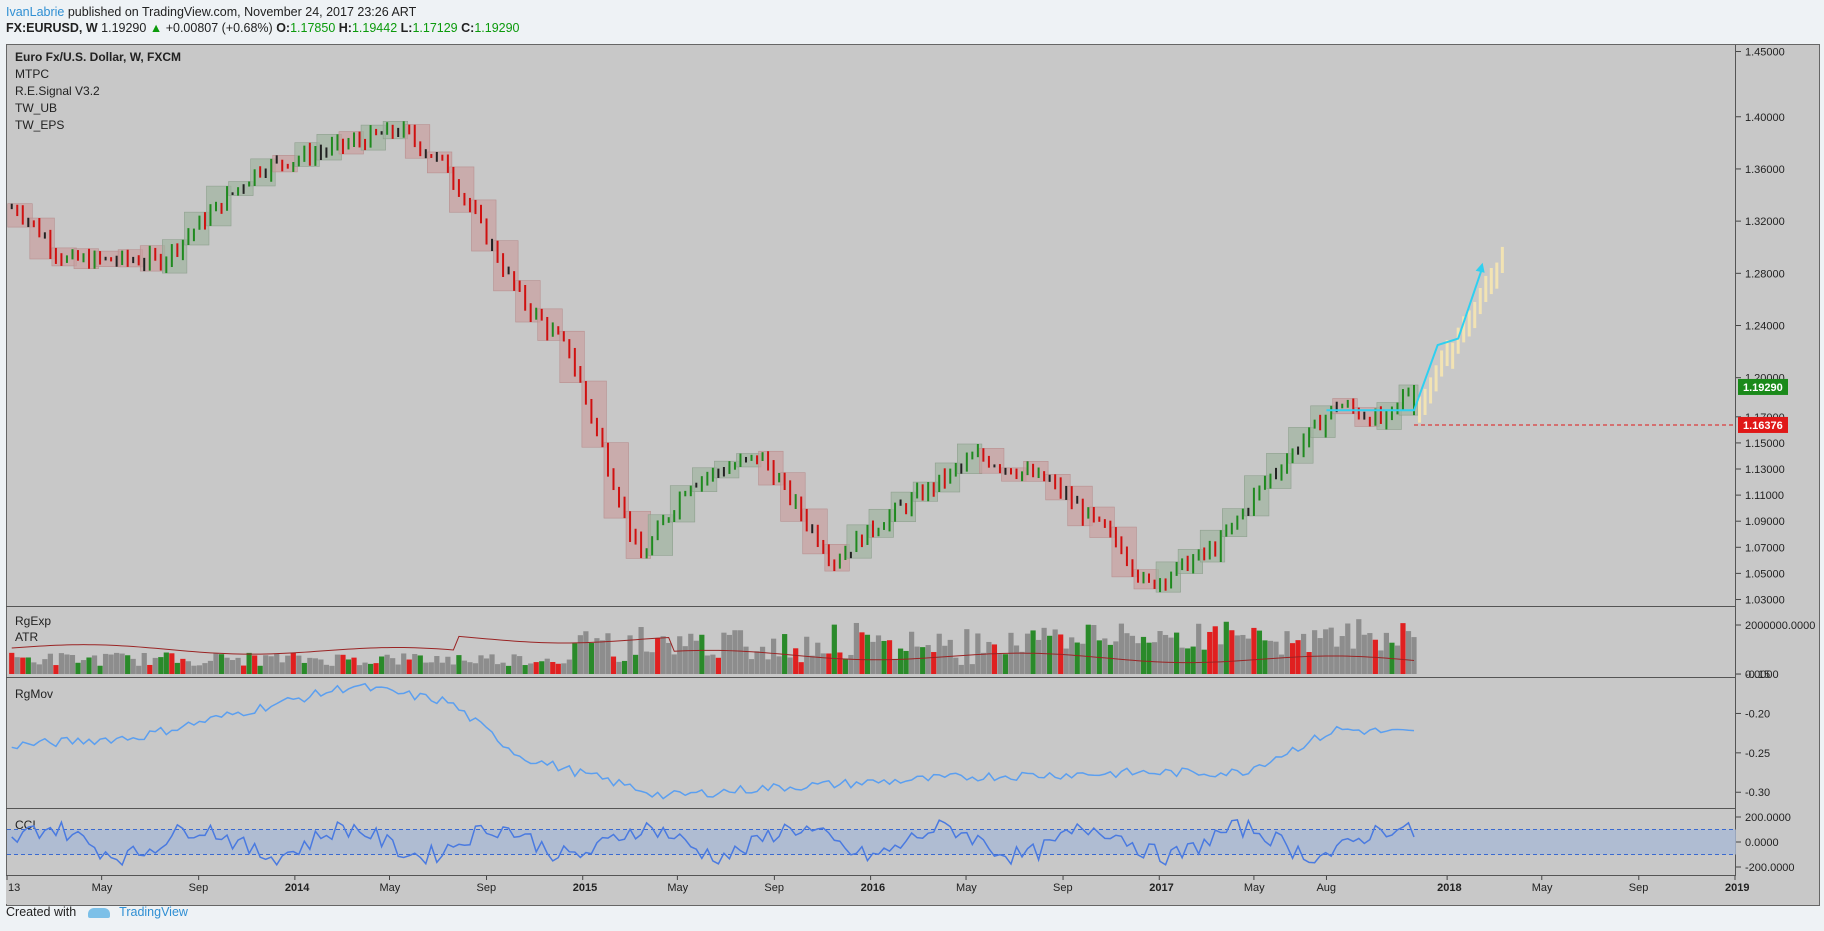  What do you see at coordinates (25, 825) in the screenshot?
I see `indicator-label: CCI` at bounding box center [25, 825].